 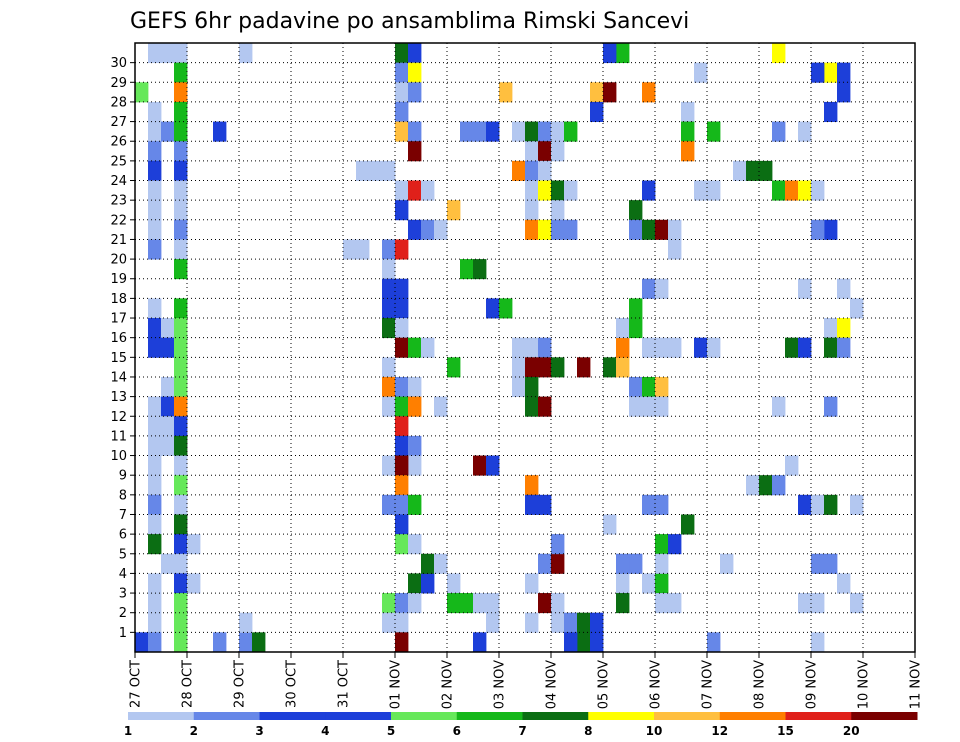 What do you see at coordinates (118, 397) in the screenshot?
I see `y-tick-label: 13` at bounding box center [118, 397].